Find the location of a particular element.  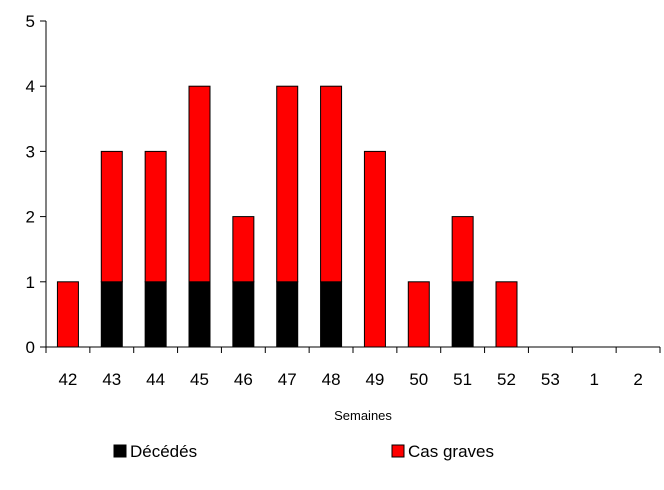

x-tick-label: 51 is located at coordinates (462, 379).